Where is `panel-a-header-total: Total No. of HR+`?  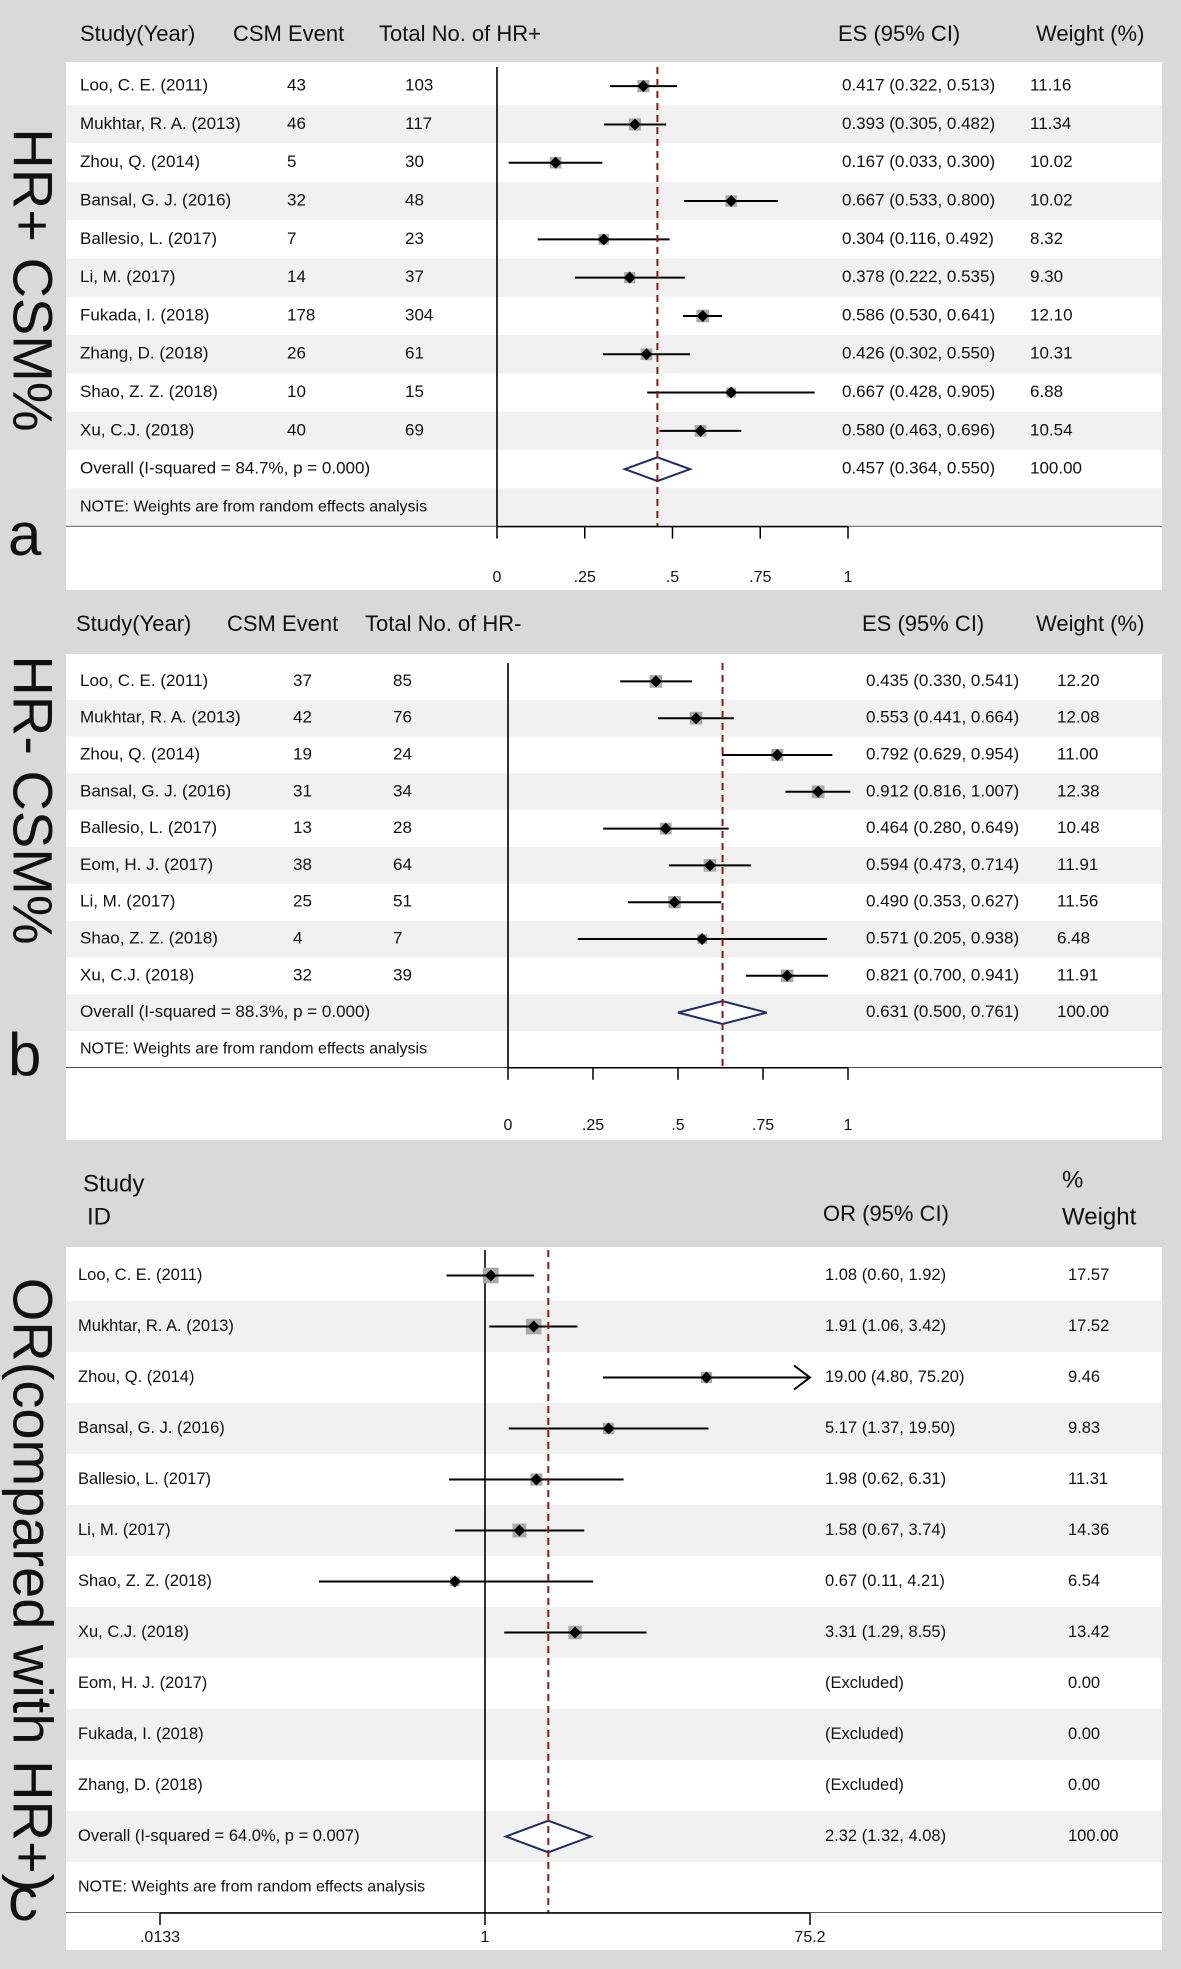
panel-a-header-total: Total No. of HR+ is located at coordinates (460, 33).